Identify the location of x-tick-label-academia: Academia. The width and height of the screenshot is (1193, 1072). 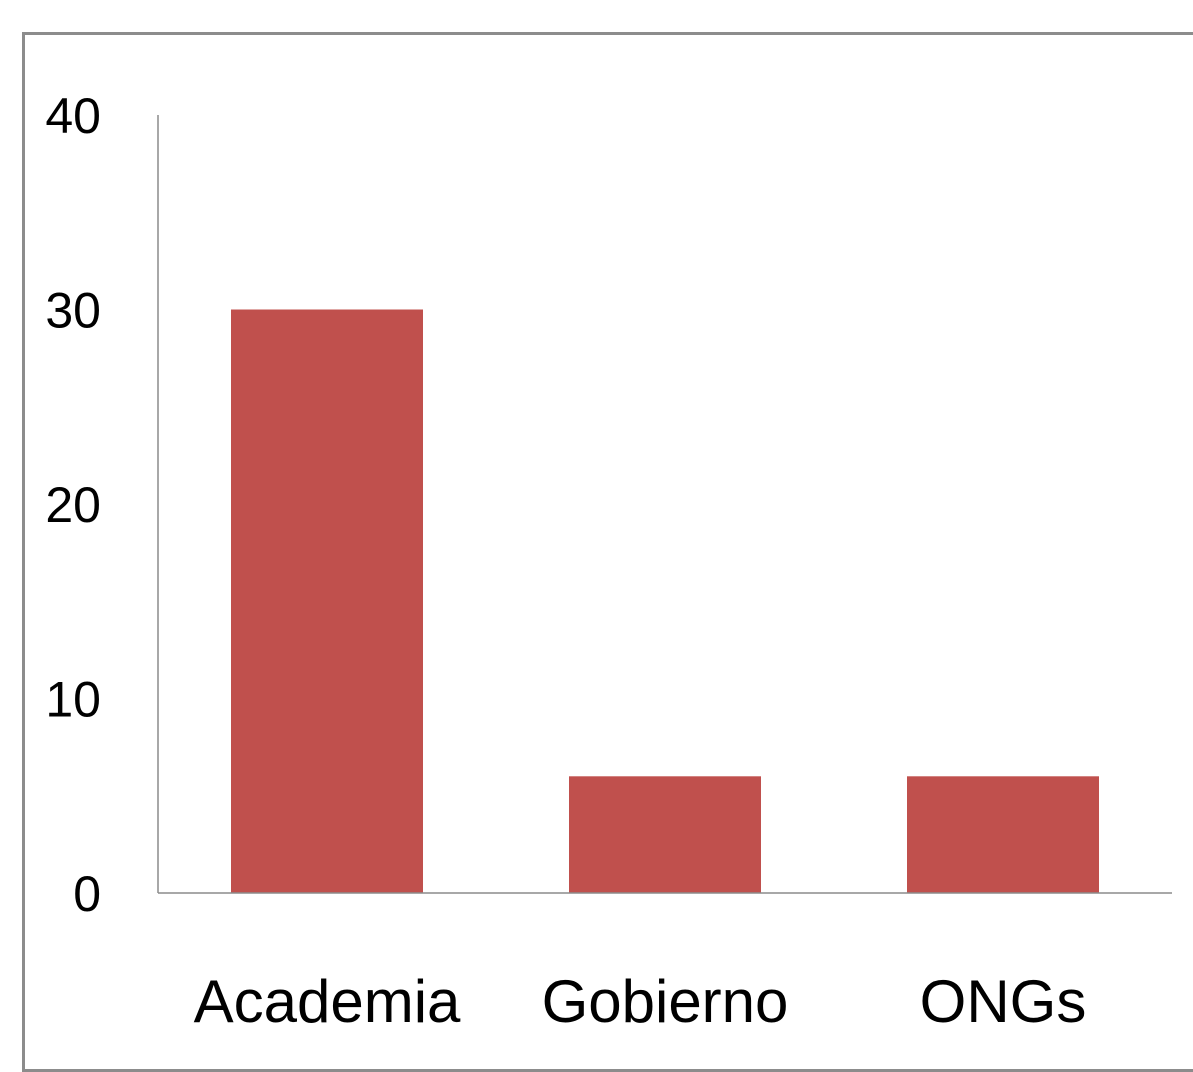
(327, 1001).